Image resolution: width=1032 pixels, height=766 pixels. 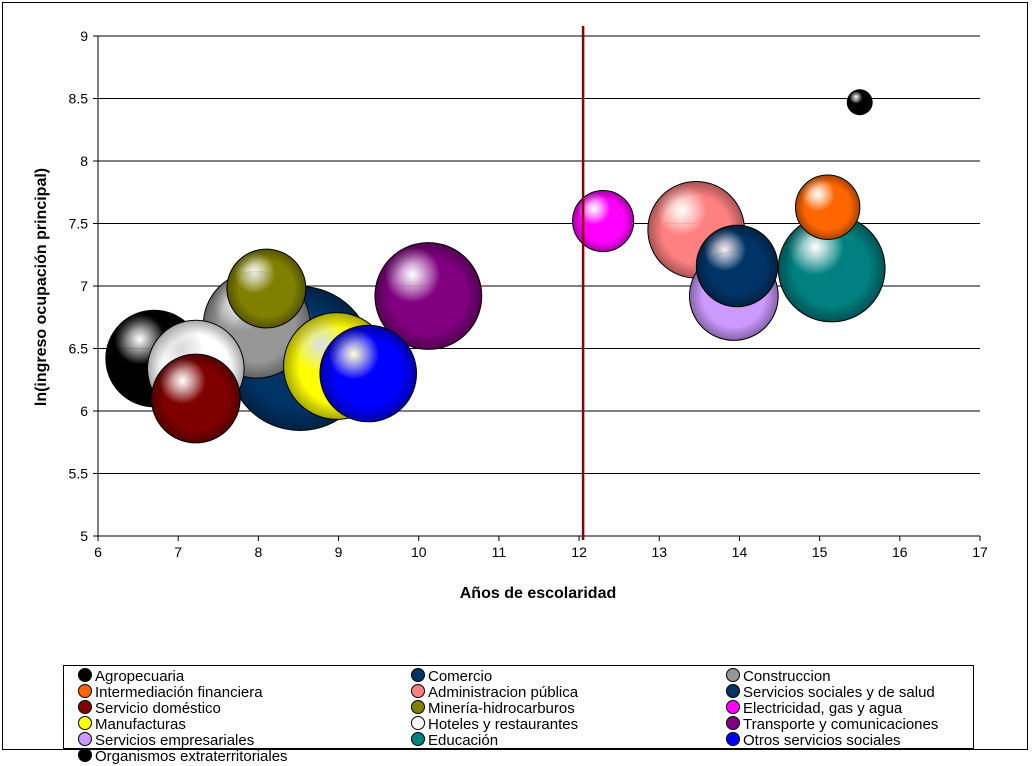 I want to click on x-tick-label: 17, so click(x=980, y=552).